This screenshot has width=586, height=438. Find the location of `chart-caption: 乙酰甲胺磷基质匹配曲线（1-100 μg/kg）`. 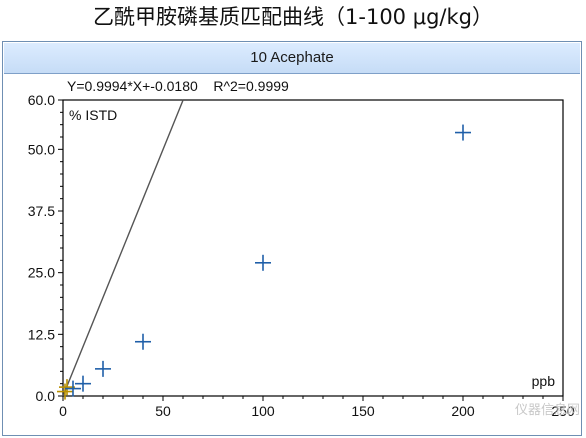

chart-caption: 乙酰甲胺磷基质匹配曲线（1-100 μg/kg） is located at coordinates (293, 17).